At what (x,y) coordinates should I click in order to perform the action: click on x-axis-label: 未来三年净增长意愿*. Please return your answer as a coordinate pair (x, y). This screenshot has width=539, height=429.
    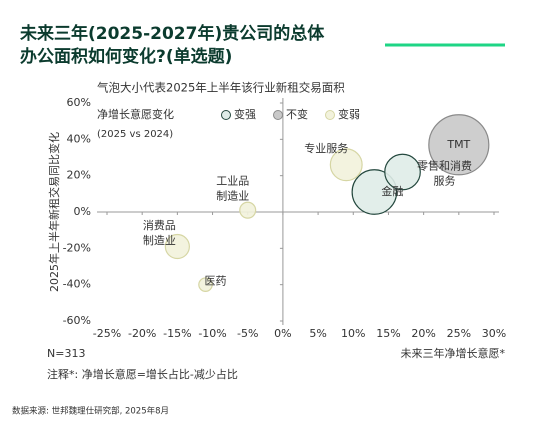
    Looking at the image, I should click on (453, 353).